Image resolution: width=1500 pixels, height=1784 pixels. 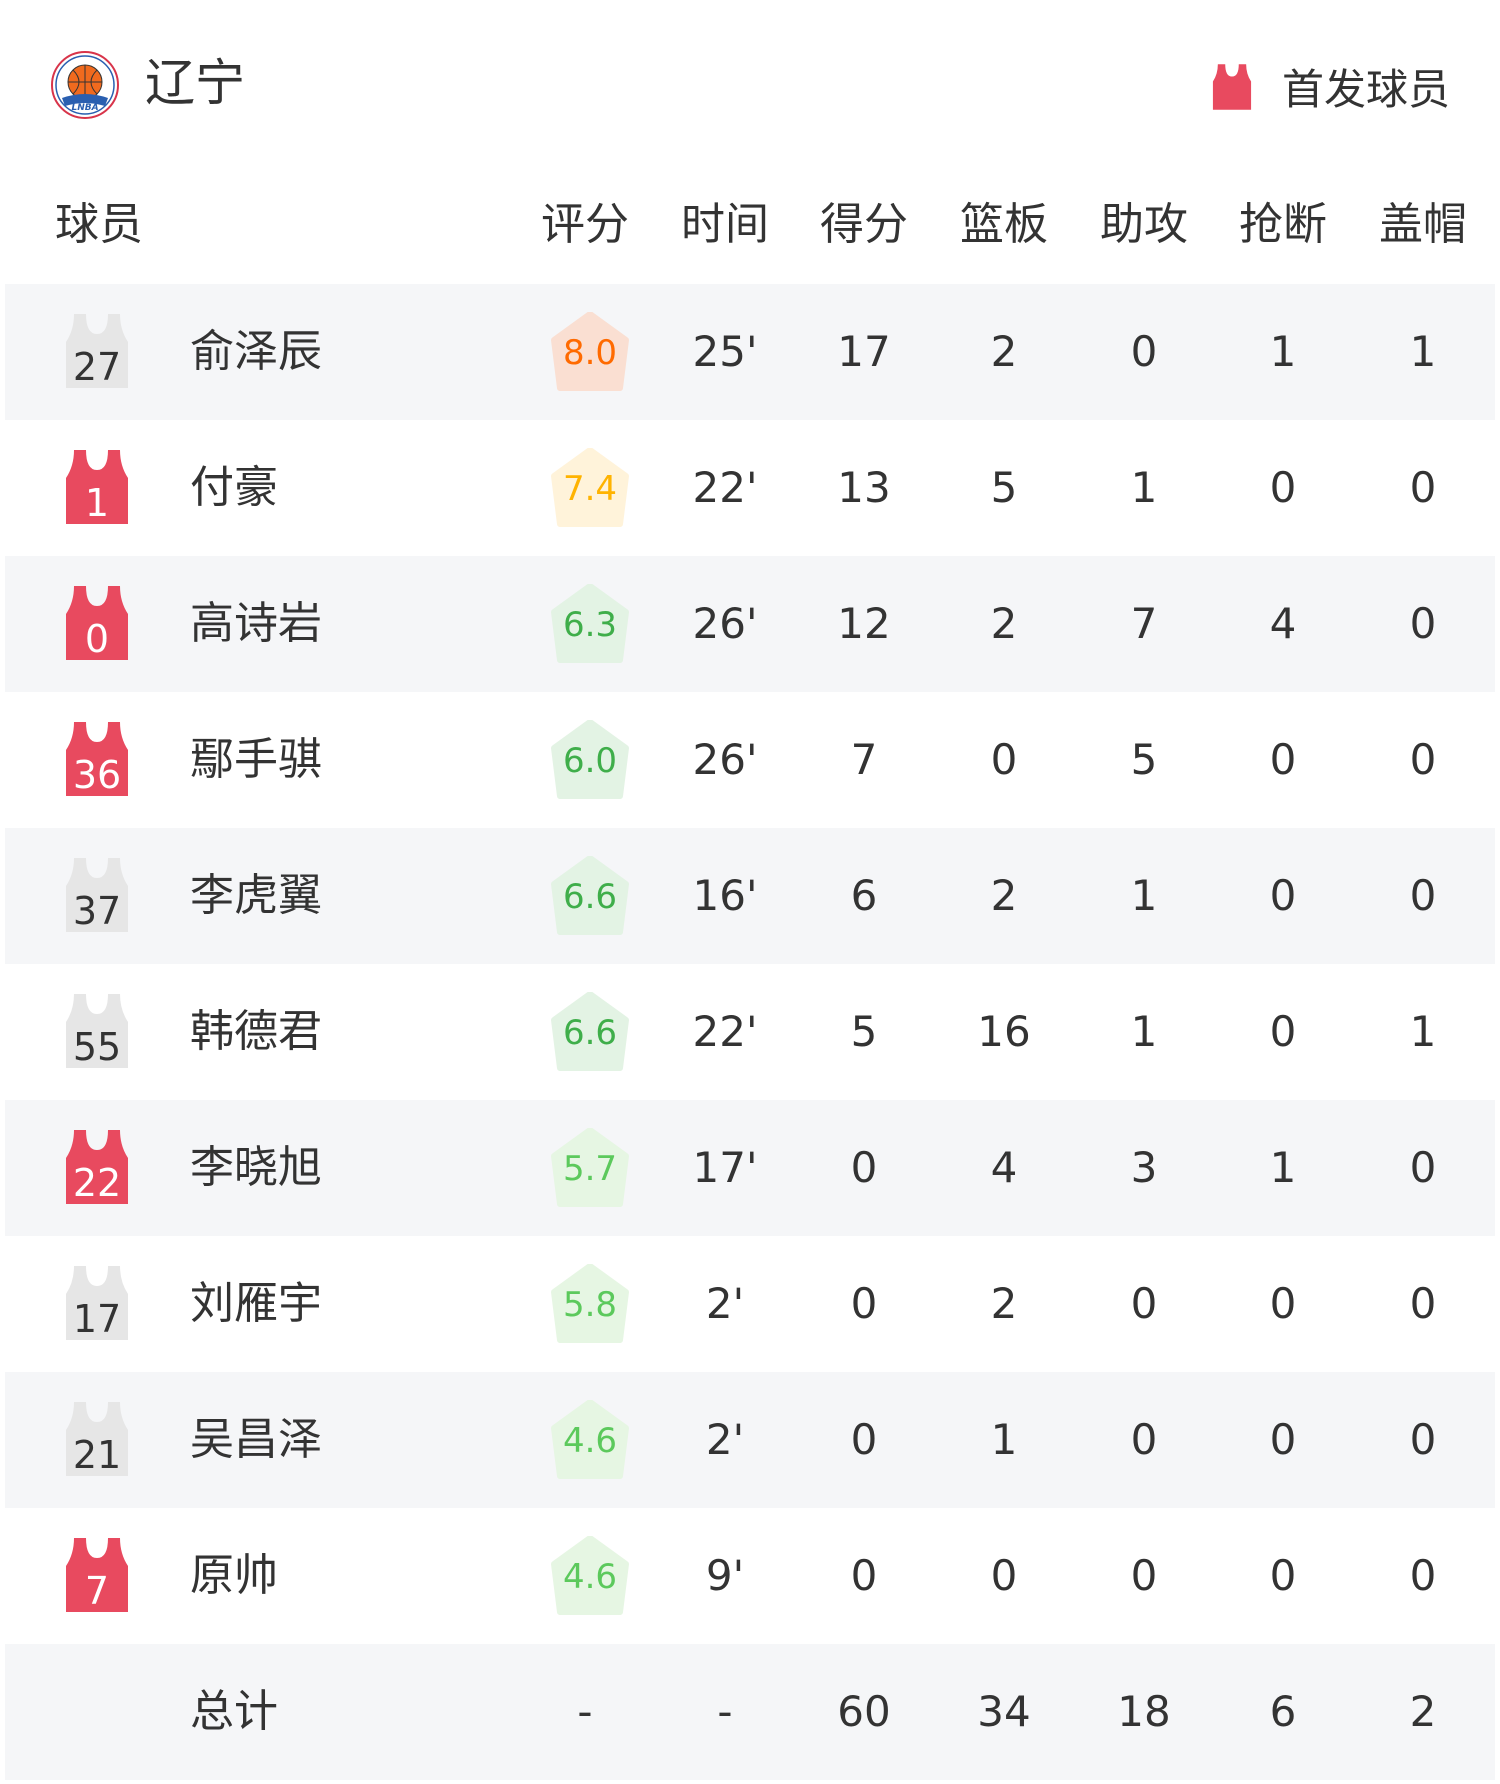 I want to click on time-cell: 22', so click(x=725, y=487).